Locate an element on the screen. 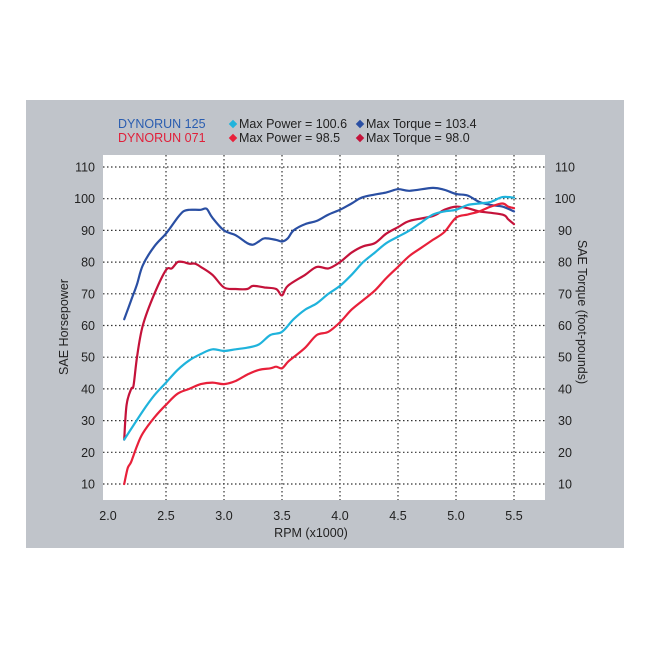  y-tick-label-left: 100 is located at coordinates (84, 199).